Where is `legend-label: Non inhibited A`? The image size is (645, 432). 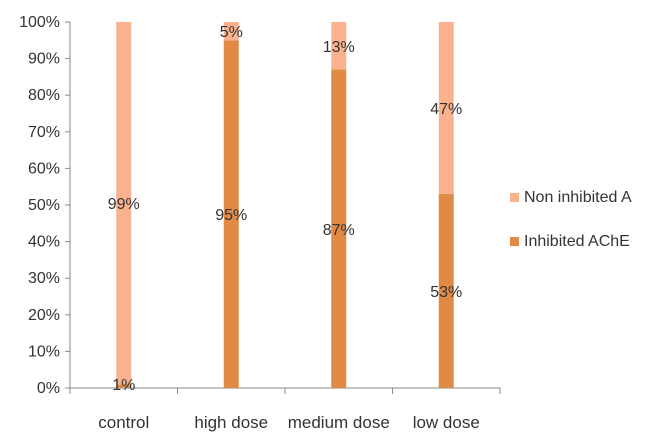
legend-label: Non inhibited A is located at coordinates (578, 197).